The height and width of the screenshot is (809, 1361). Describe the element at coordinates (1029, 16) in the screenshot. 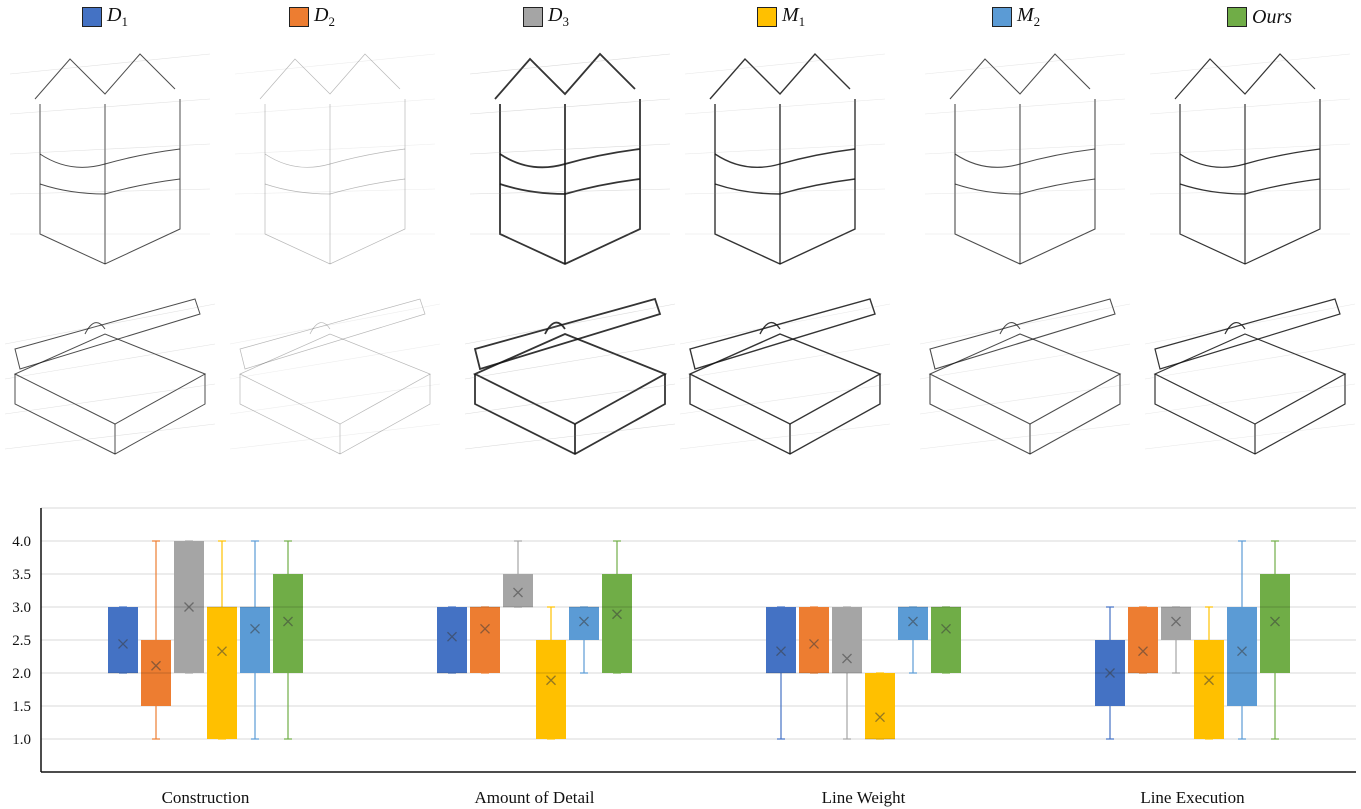

I see `legend-label: M2` at that location.